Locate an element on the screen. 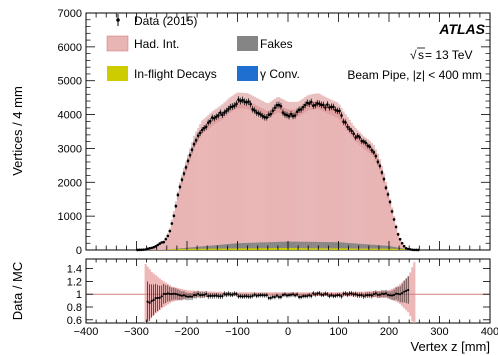 This screenshot has height=356, width=498. x-tick-label: 100 is located at coordinates (338, 332).